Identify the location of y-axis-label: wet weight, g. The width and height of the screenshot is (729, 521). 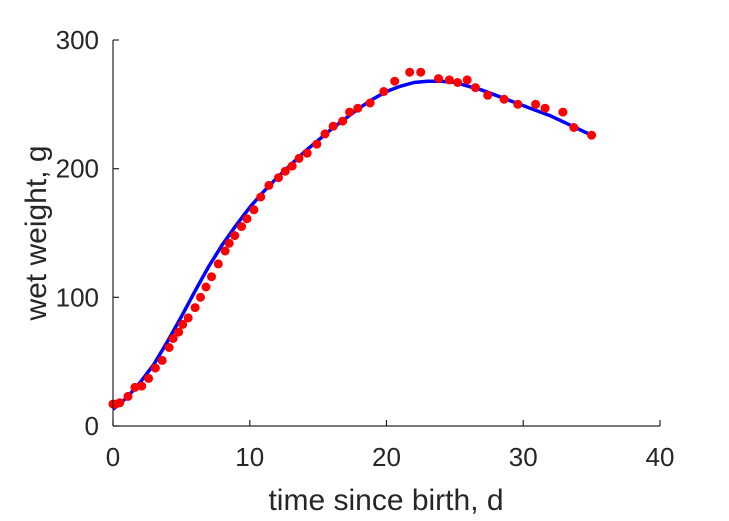
(36, 233).